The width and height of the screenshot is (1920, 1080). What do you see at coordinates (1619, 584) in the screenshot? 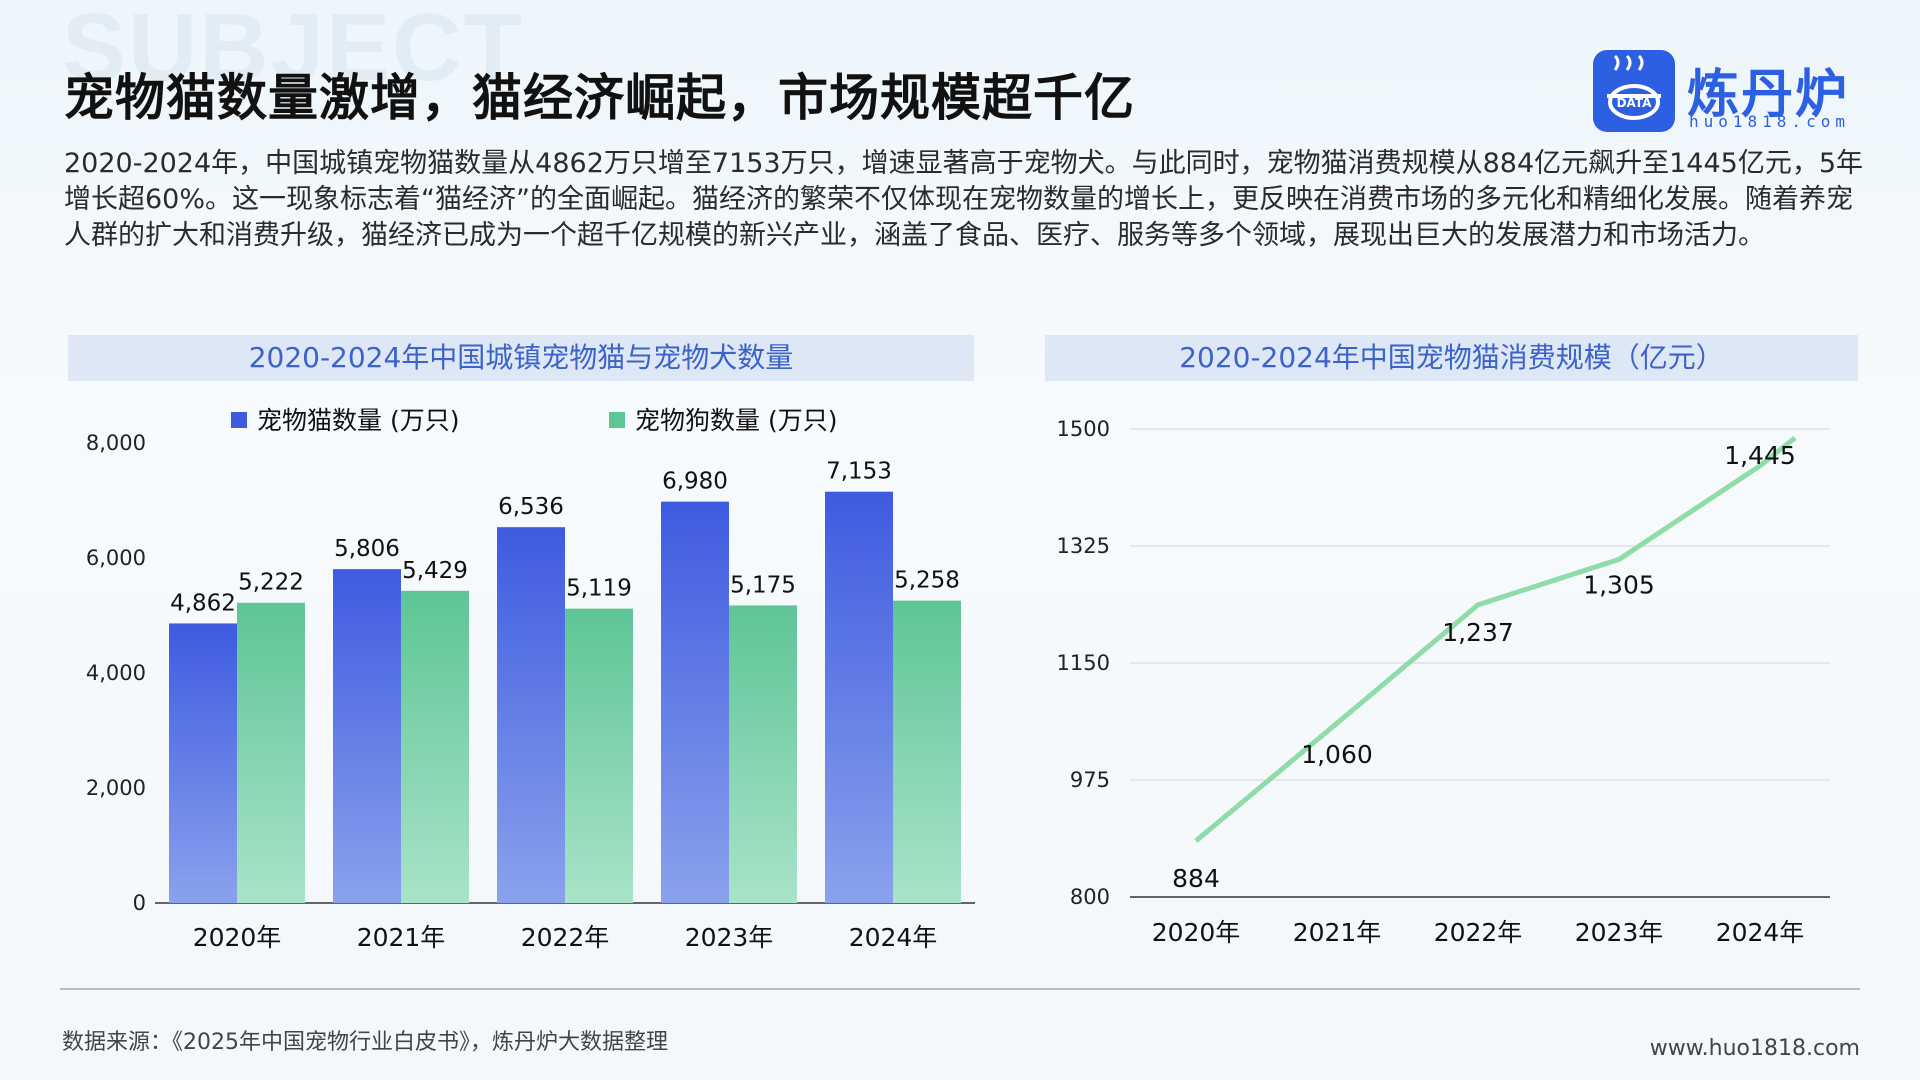
I see `line-value-label: 1,305` at bounding box center [1619, 584].